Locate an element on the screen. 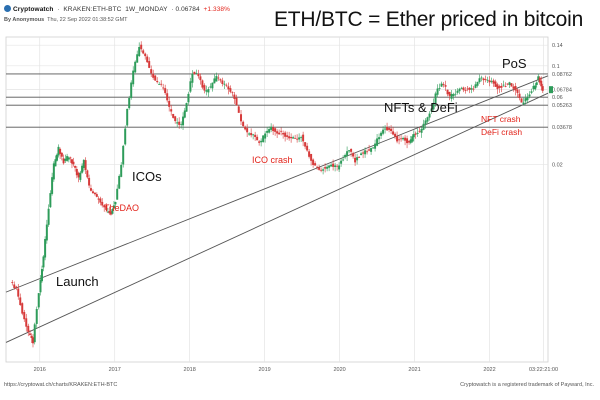 This screenshot has height=400, width=600. pair-label: KRAKEN:ETH-BTC is located at coordinates (92, 9).